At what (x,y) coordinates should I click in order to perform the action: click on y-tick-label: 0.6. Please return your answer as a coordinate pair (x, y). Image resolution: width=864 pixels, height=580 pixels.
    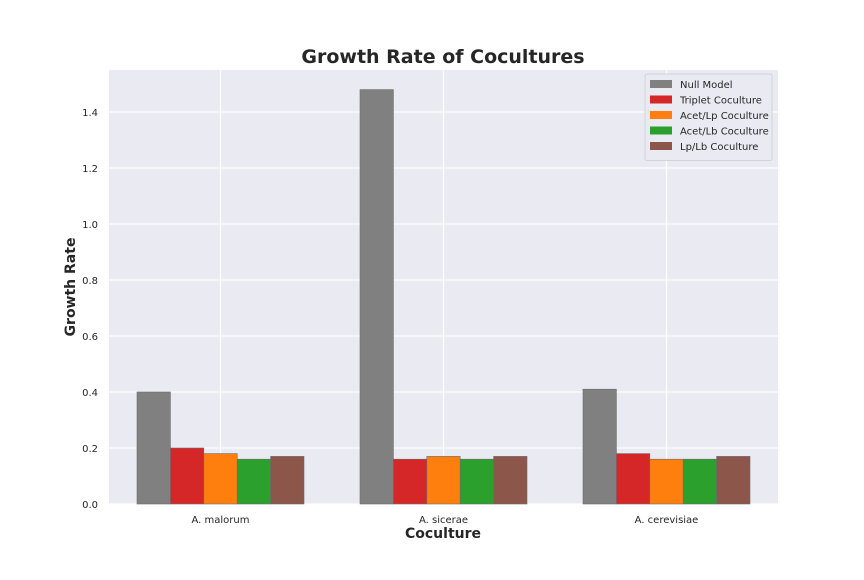
    Looking at the image, I should click on (90, 337).